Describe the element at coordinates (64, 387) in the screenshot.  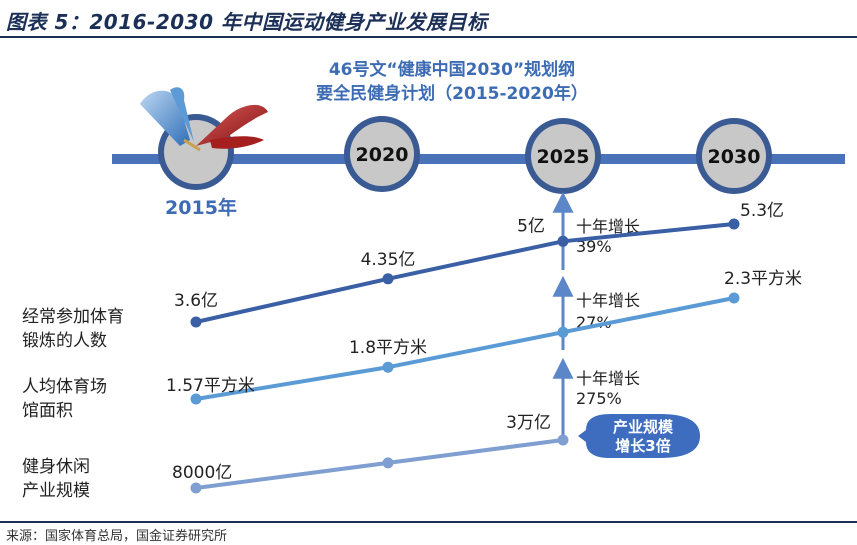
I see `series-2-name-line-1: 人均体育场` at that location.